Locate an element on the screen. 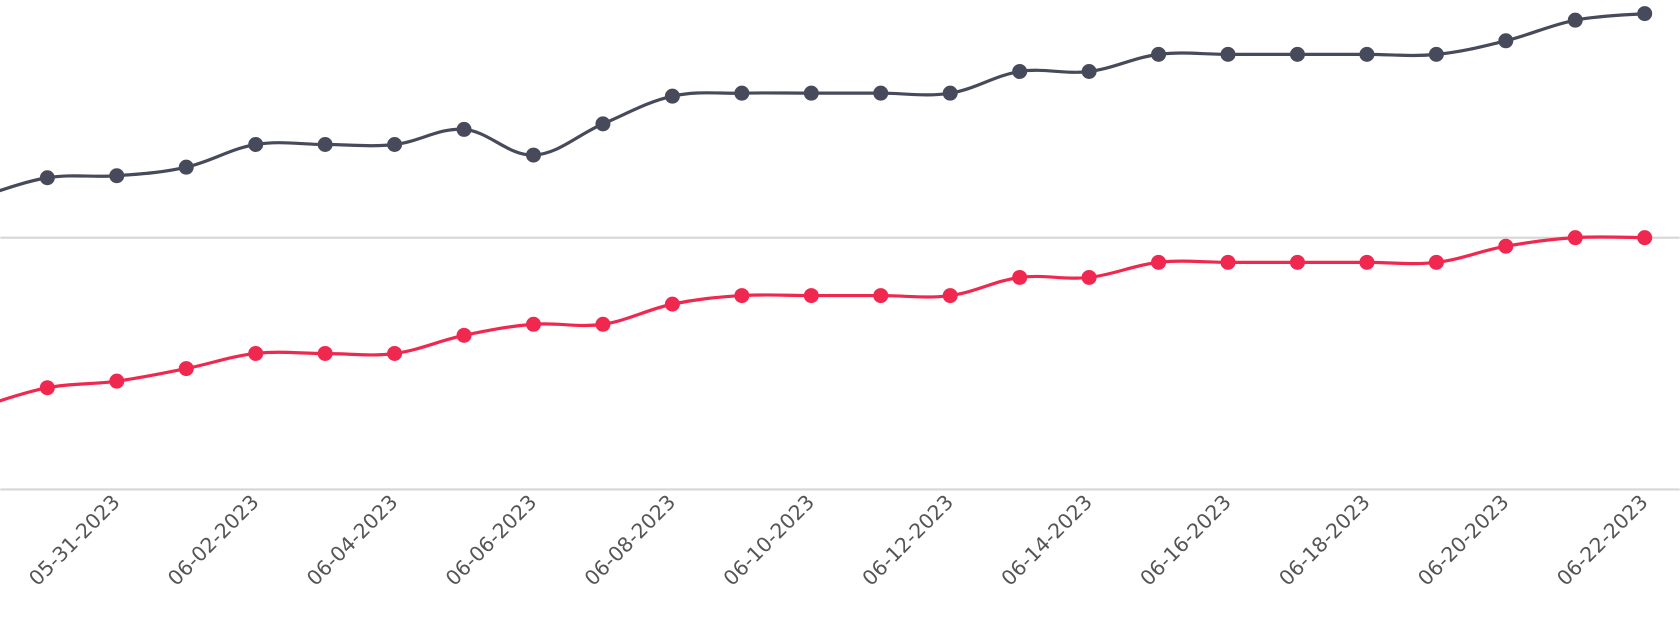 The height and width of the screenshot is (634, 1680). x-tick-label: 06-06-2023 is located at coordinates (491, 540).